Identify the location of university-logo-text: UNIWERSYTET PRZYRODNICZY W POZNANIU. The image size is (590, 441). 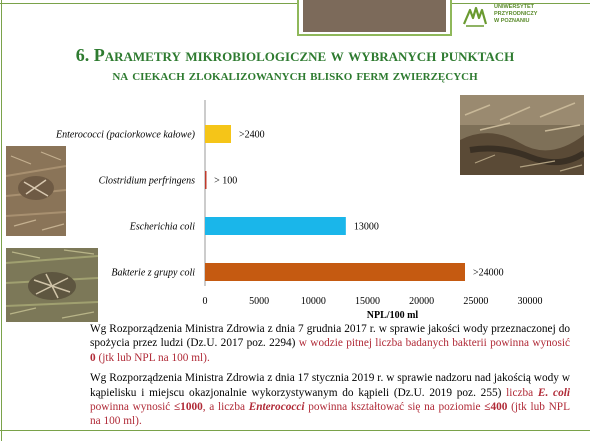
(515, 14).